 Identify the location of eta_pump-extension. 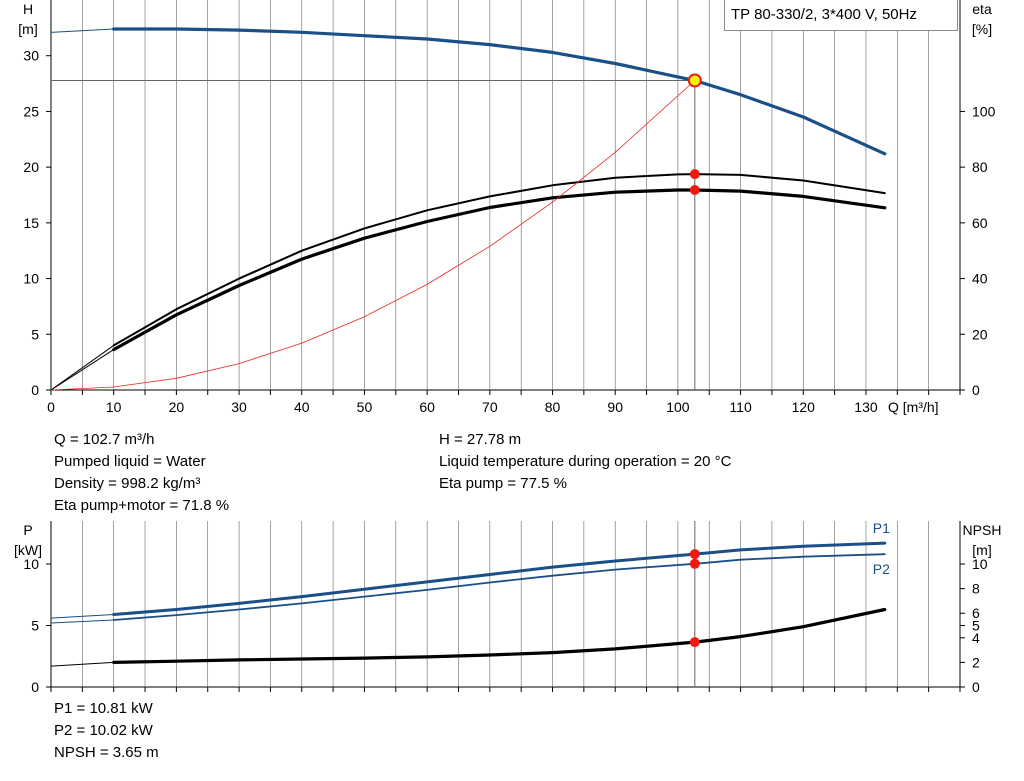
(82, 368).